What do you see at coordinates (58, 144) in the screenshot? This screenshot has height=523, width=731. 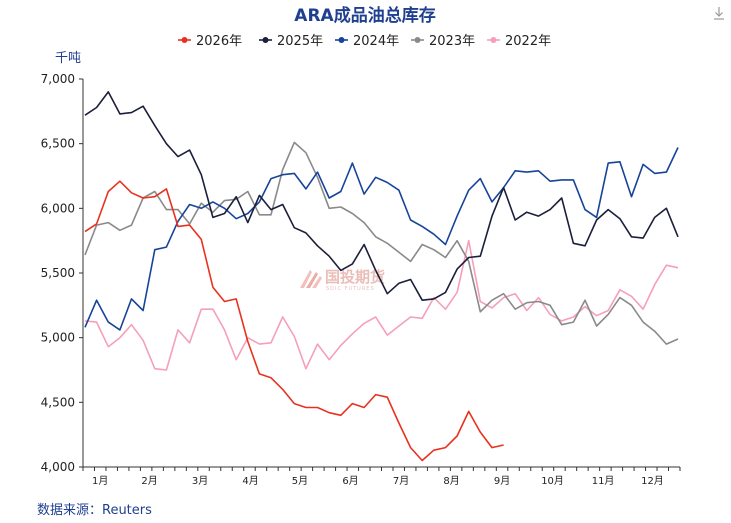 I see `y-tick-label: 6,500` at bounding box center [58, 144].